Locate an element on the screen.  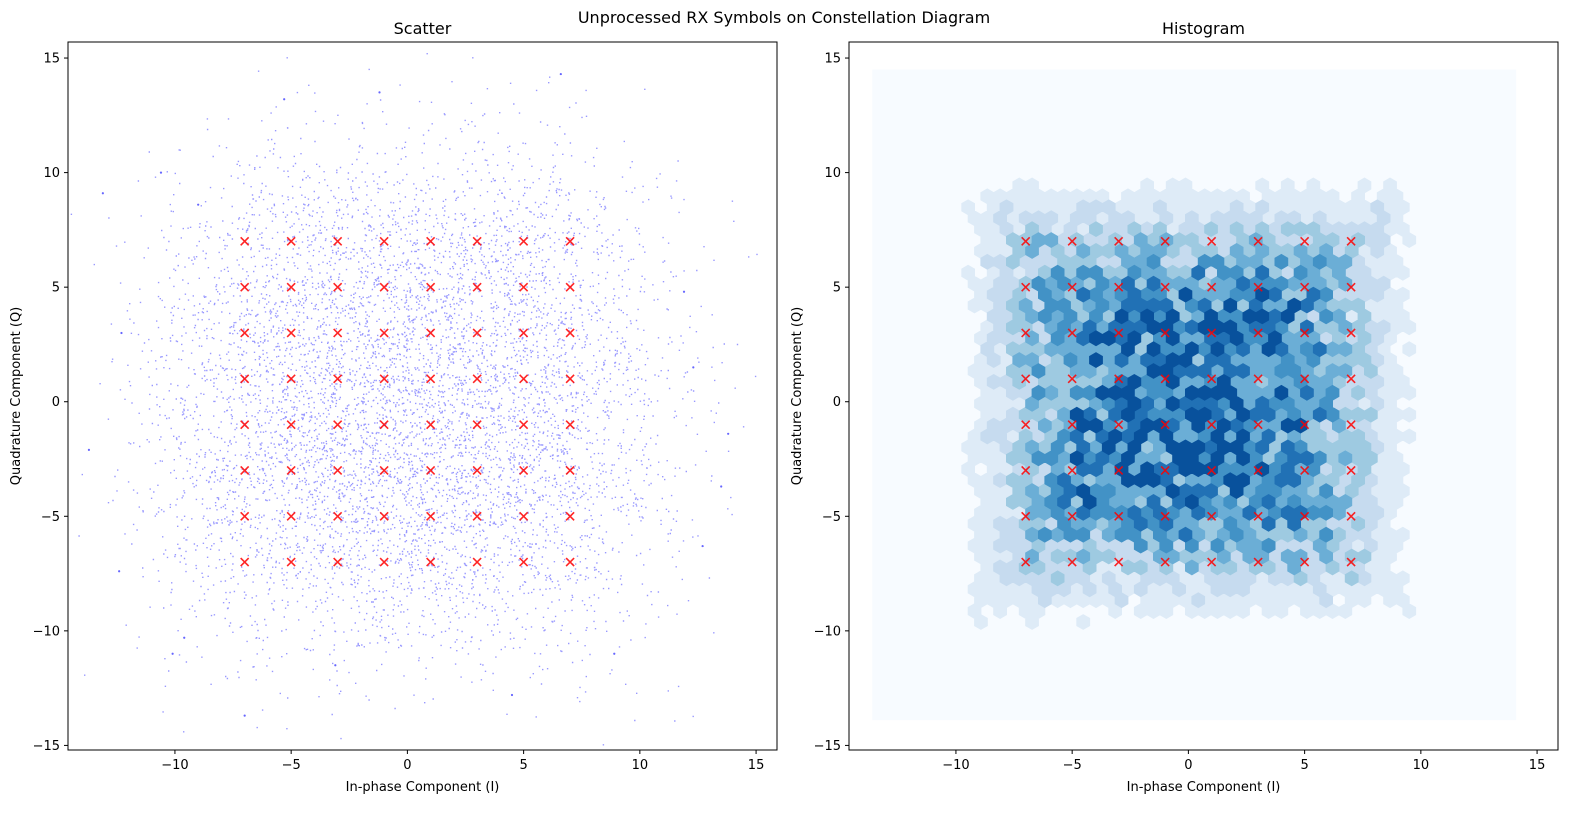
x-tick-label: 0 is located at coordinates (407, 765).